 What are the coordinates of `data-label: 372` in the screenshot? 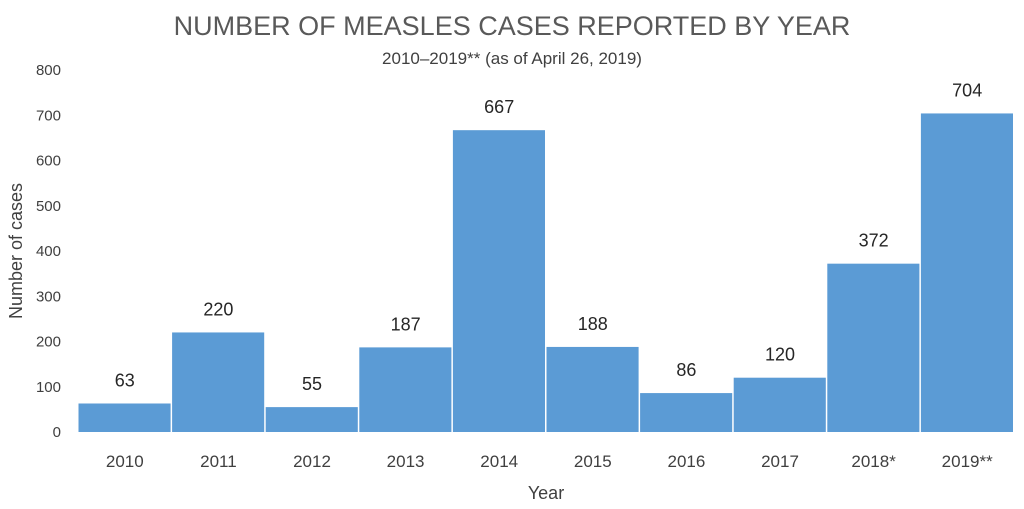 It's located at (874, 241).